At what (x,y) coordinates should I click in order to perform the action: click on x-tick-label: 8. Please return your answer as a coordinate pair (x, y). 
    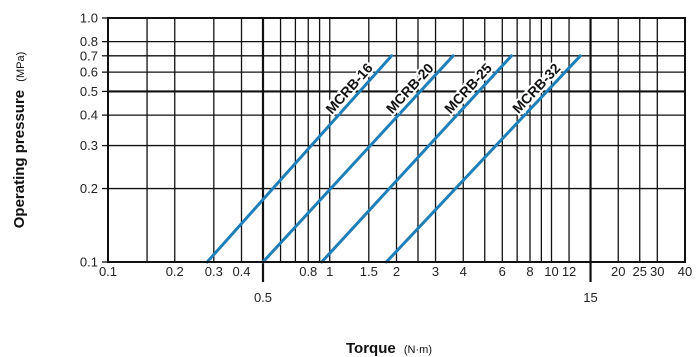
    Looking at the image, I should click on (529, 271).